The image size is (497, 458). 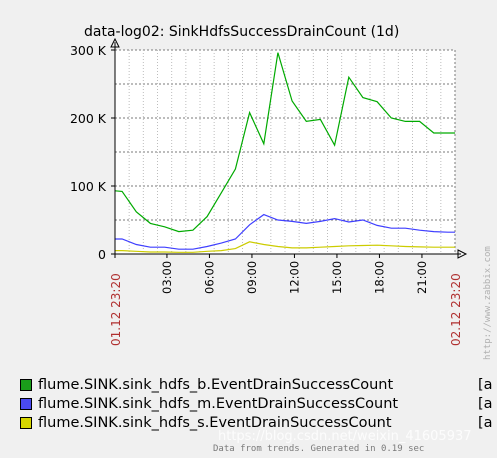 What do you see at coordinates (379, 277) in the screenshot?
I see `x-tick-label: 18:00` at bounding box center [379, 277].